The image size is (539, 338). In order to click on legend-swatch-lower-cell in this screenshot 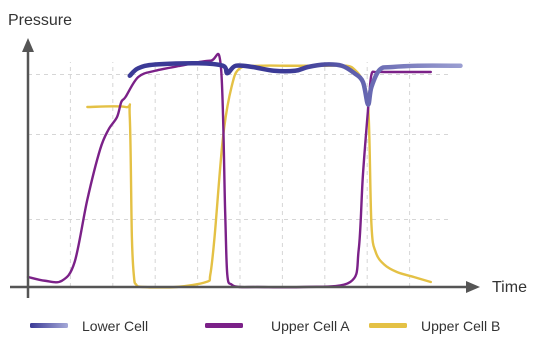, I will do `click(49, 325)`.